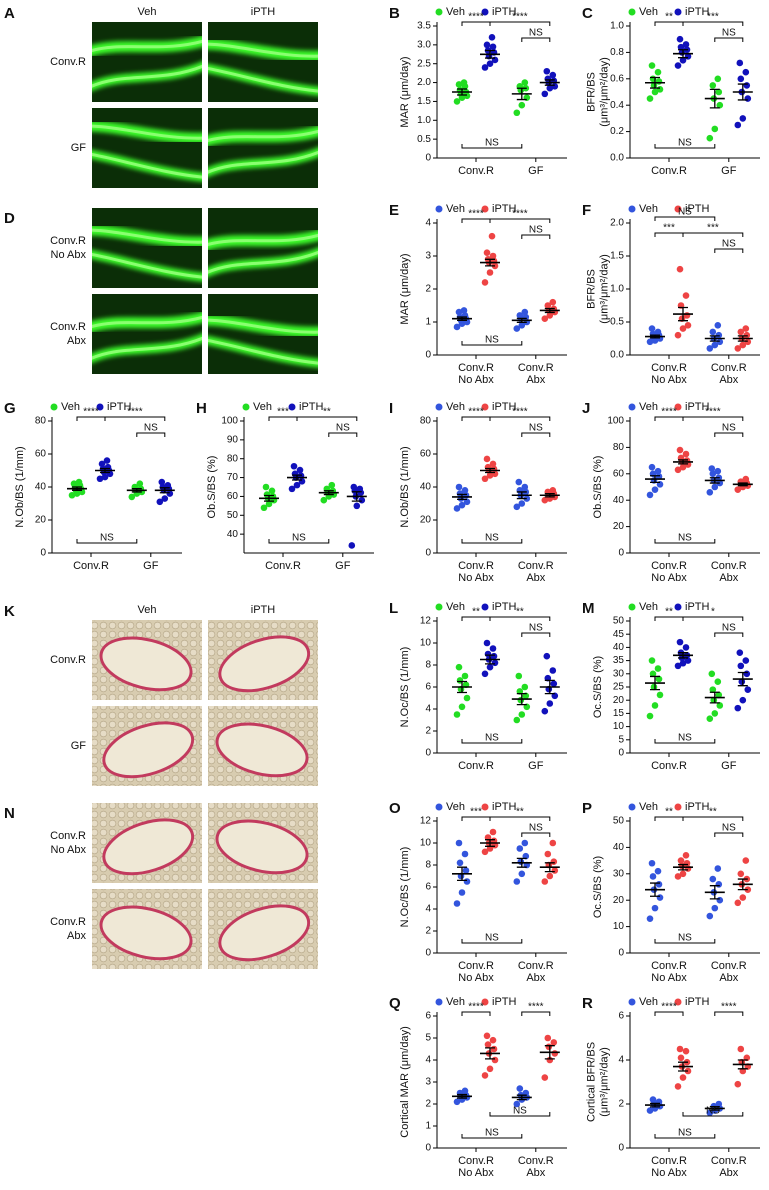 This screenshot has height=1190, width=769. Describe the element at coordinates (598, 487) in the screenshot. I see `y-axis-label: Ob.S/BS (%)` at that location.